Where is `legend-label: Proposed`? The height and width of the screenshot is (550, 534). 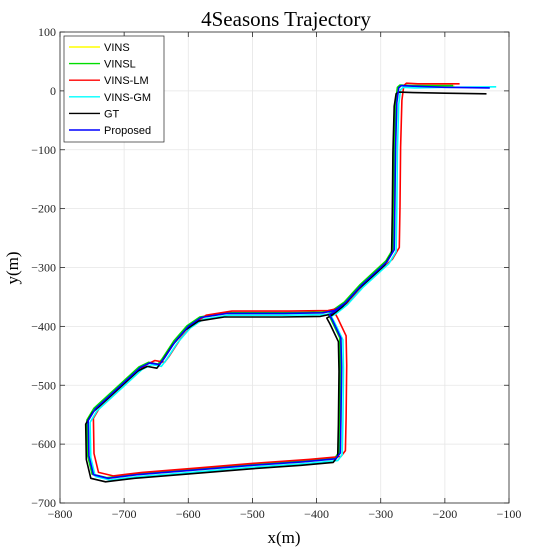
legend-label: Proposed is located at coordinates (127, 131).